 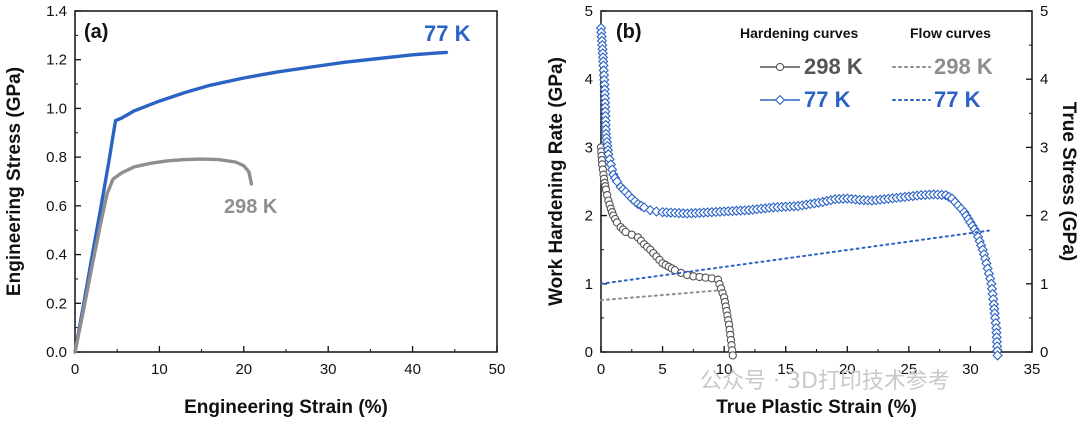 I want to click on legend-marker-circle, so click(x=780, y=67).